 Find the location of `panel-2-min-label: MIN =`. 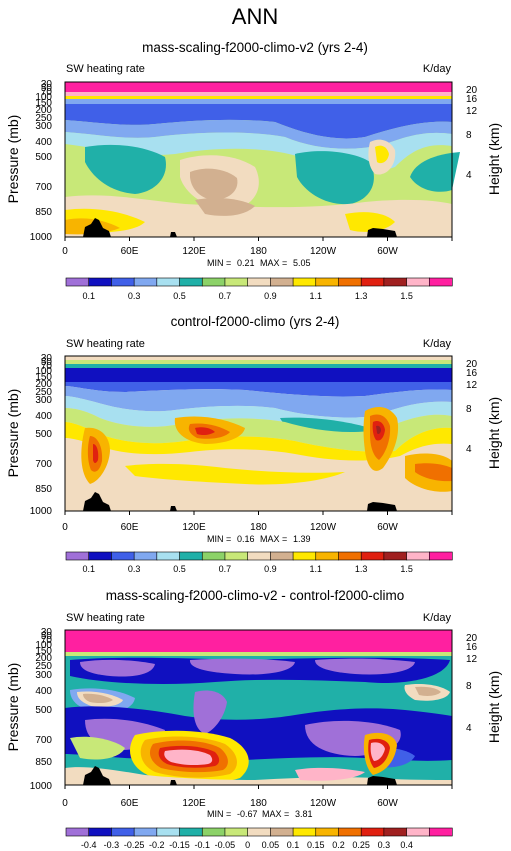

panel-2-min-label: MIN = is located at coordinates (219, 539).